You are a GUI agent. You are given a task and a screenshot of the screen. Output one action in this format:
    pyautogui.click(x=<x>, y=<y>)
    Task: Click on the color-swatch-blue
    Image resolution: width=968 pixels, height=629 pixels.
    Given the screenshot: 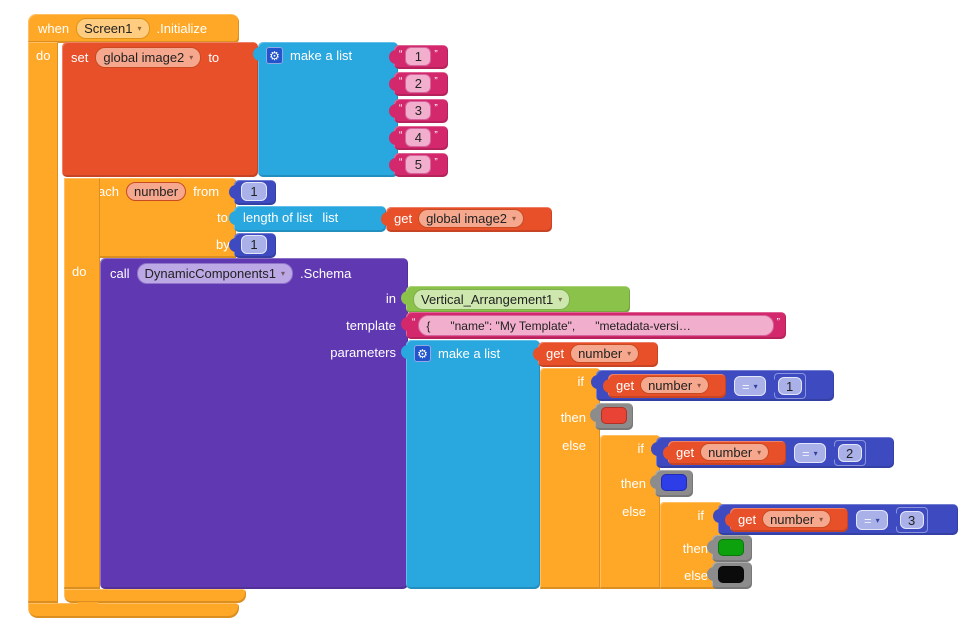 What is the action you would take?
    pyautogui.click(x=674, y=482)
    